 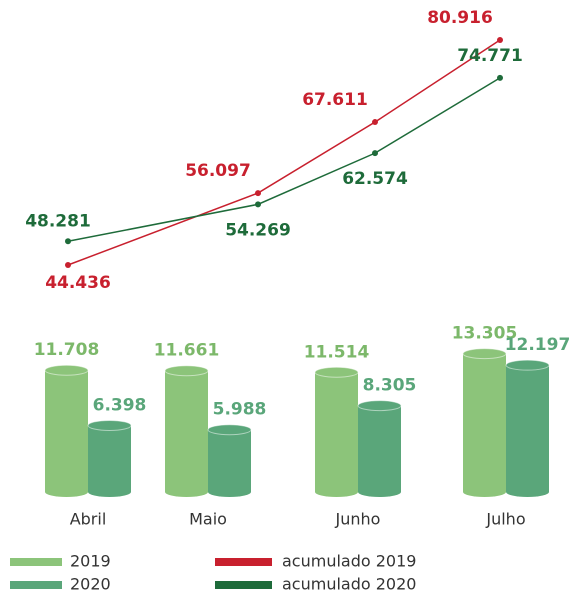 I want to click on value-label: 48.281, so click(x=58, y=221).